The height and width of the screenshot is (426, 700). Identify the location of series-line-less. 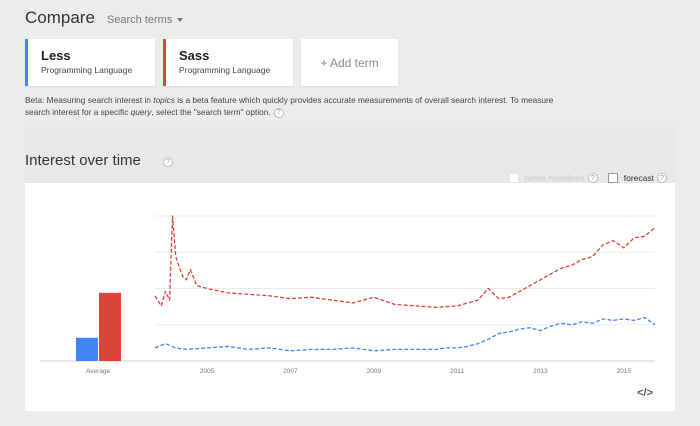
(405, 334).